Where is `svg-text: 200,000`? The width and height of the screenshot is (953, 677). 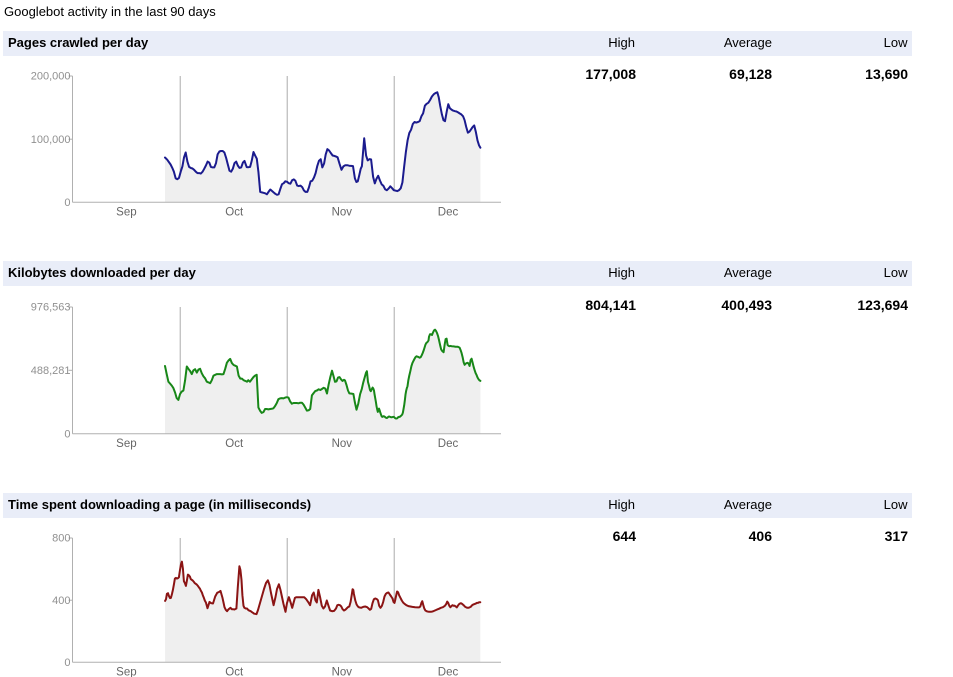
svg-text: 200,000 is located at coordinates (51, 77).